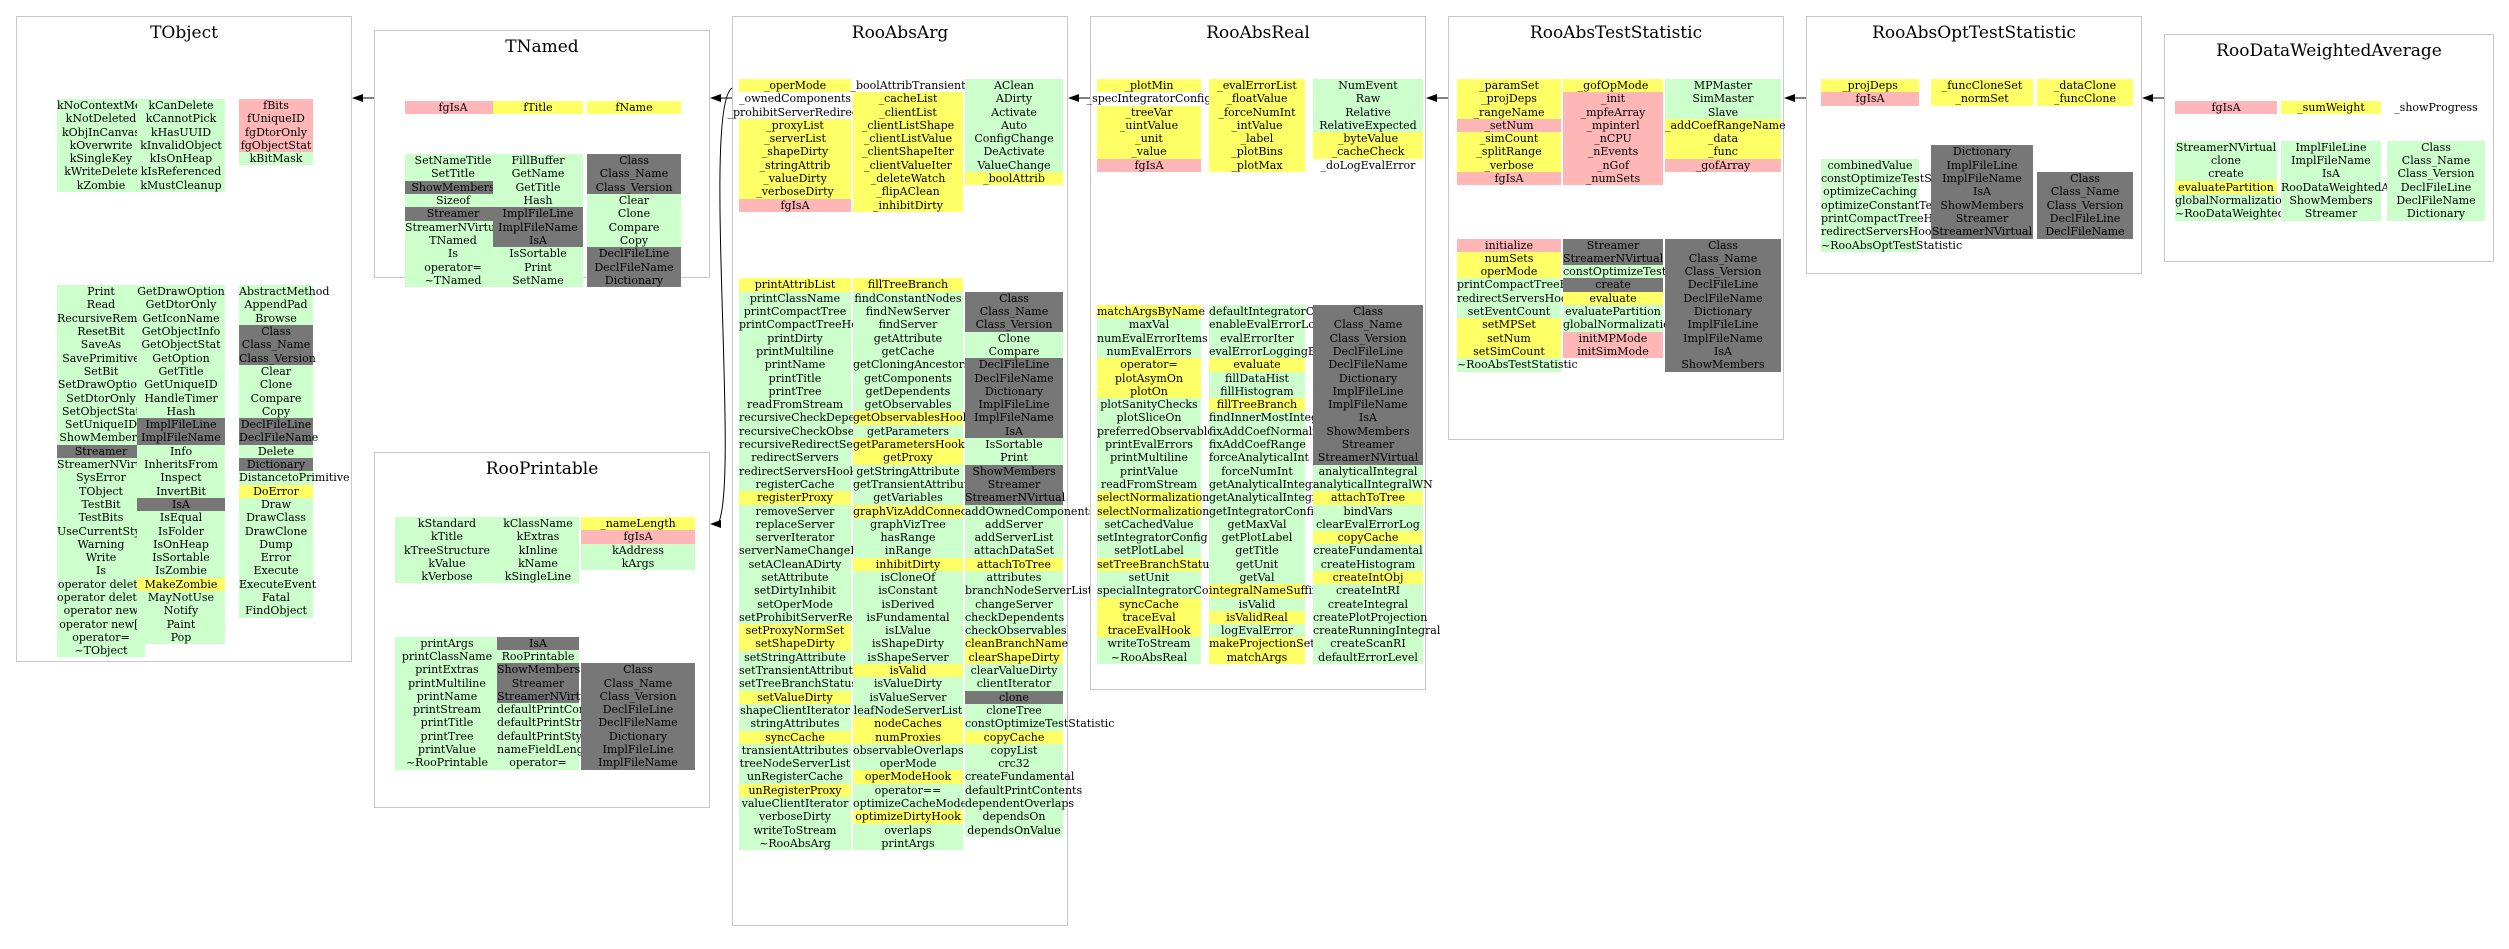 This screenshot has height=949, width=2509. Describe the element at coordinates (1149, 524) in the screenshot. I see `class-member: setCachedValue` at that location.